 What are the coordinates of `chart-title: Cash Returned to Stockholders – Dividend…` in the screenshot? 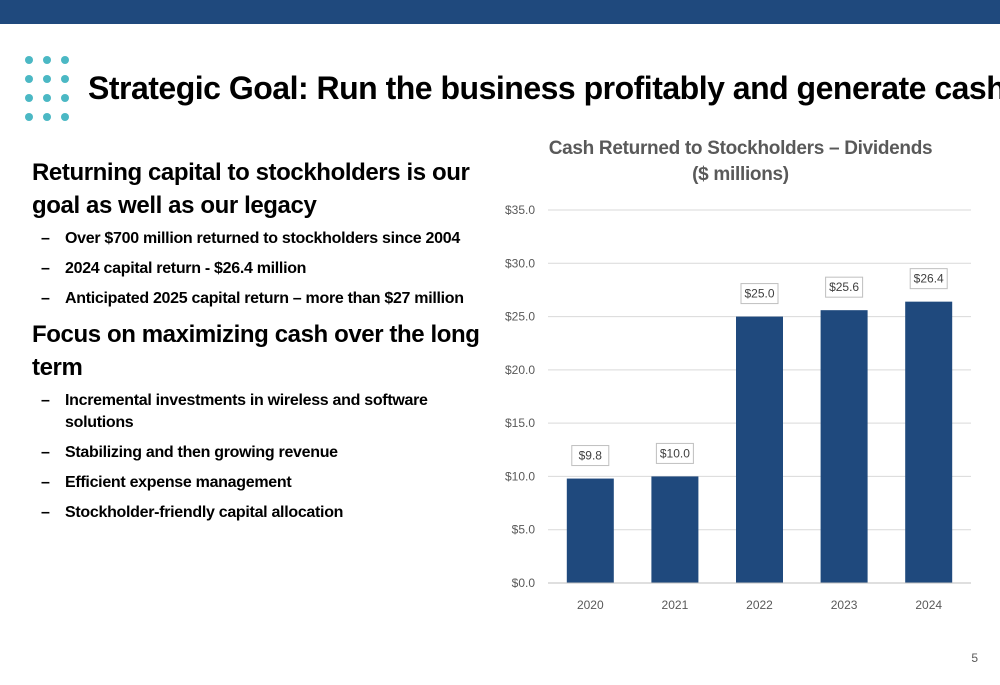 It's located at (740, 148).